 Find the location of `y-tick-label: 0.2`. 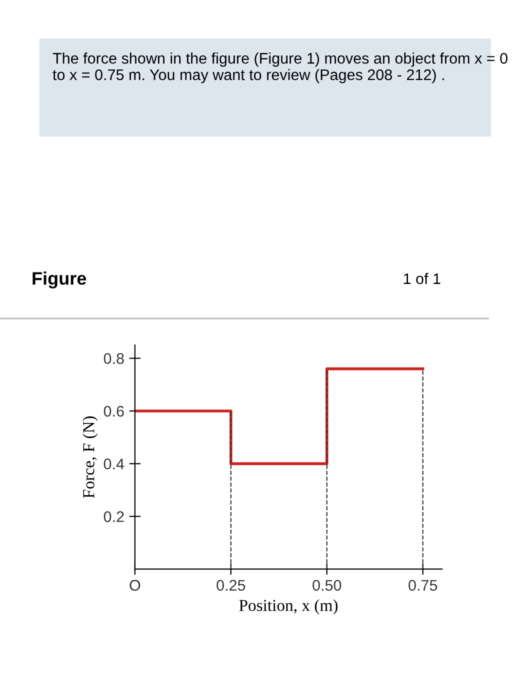

y-tick-label: 0.2 is located at coordinates (114, 516).